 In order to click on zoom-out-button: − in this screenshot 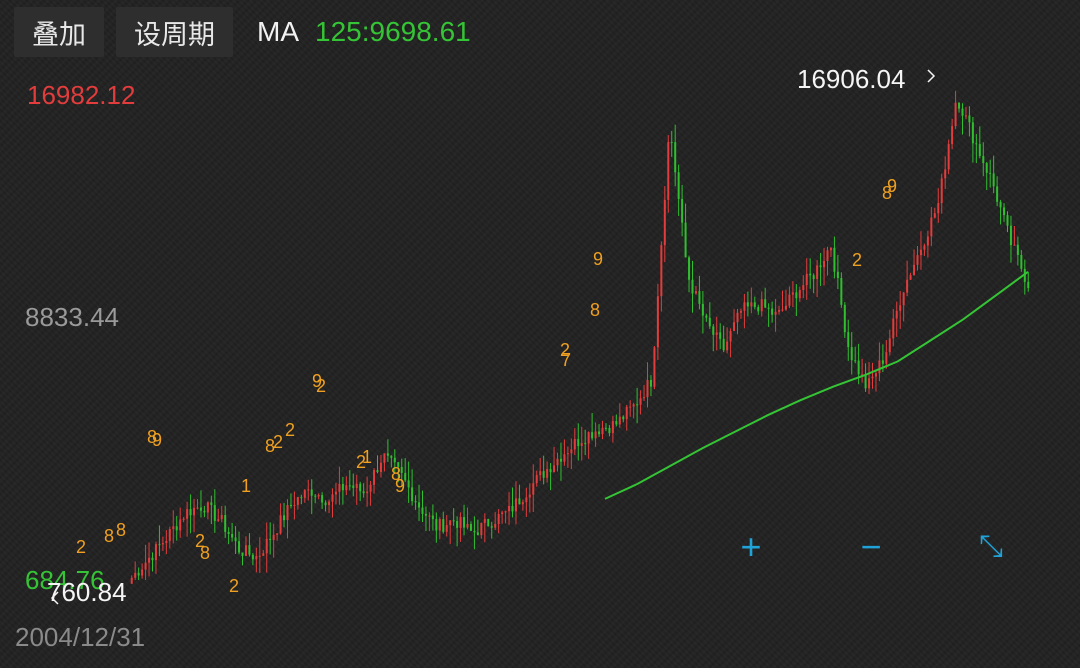, I will do `click(871, 546)`.